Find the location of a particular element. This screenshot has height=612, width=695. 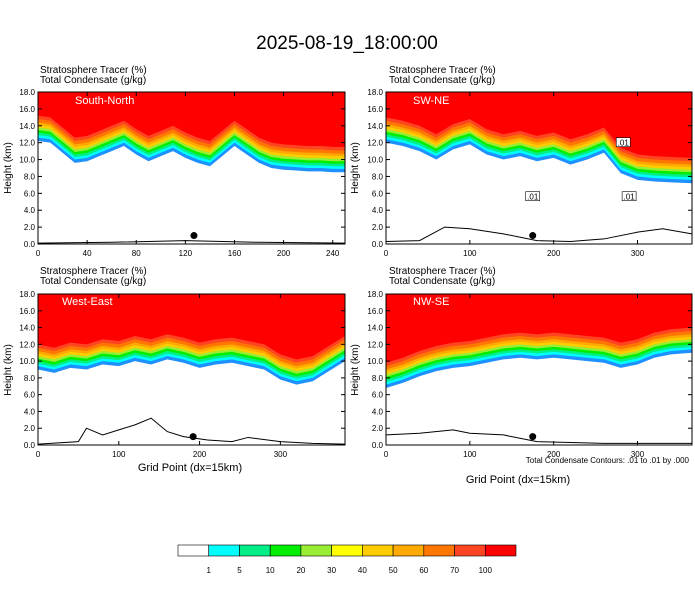

x-tick-label: 80 is located at coordinates (136, 253).